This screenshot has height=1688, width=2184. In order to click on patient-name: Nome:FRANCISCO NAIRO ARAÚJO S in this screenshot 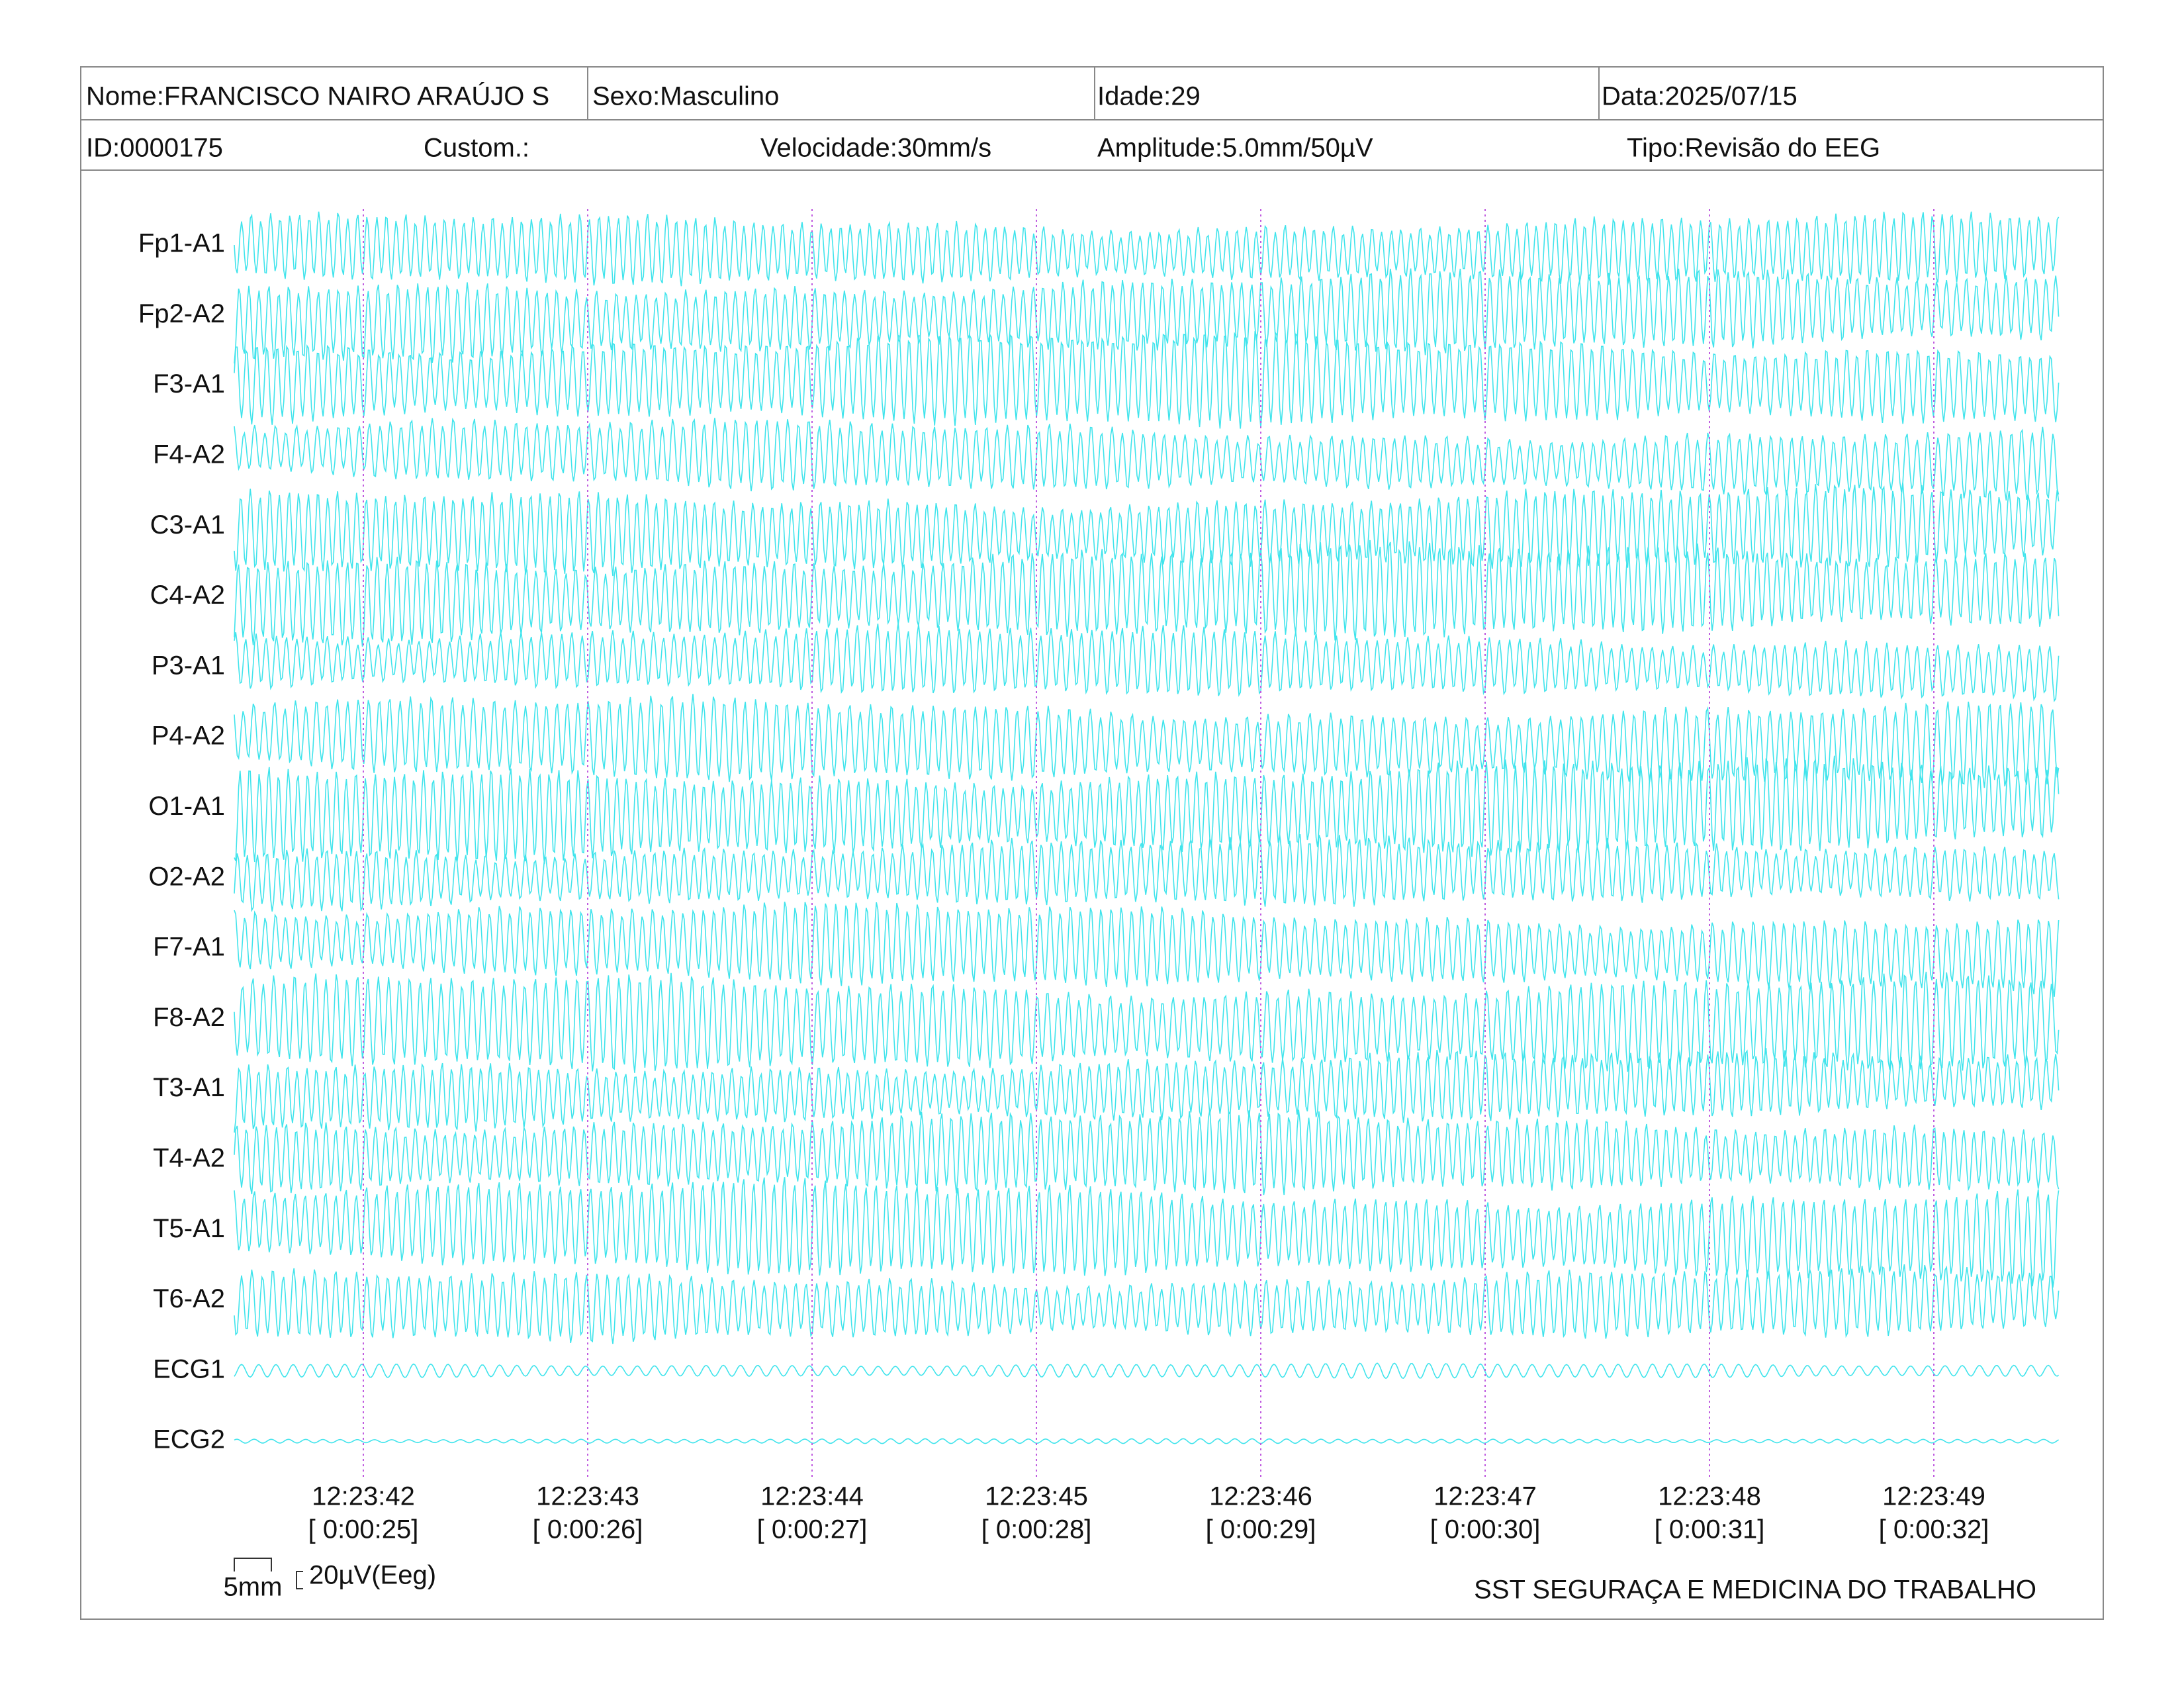, I will do `click(317, 96)`.